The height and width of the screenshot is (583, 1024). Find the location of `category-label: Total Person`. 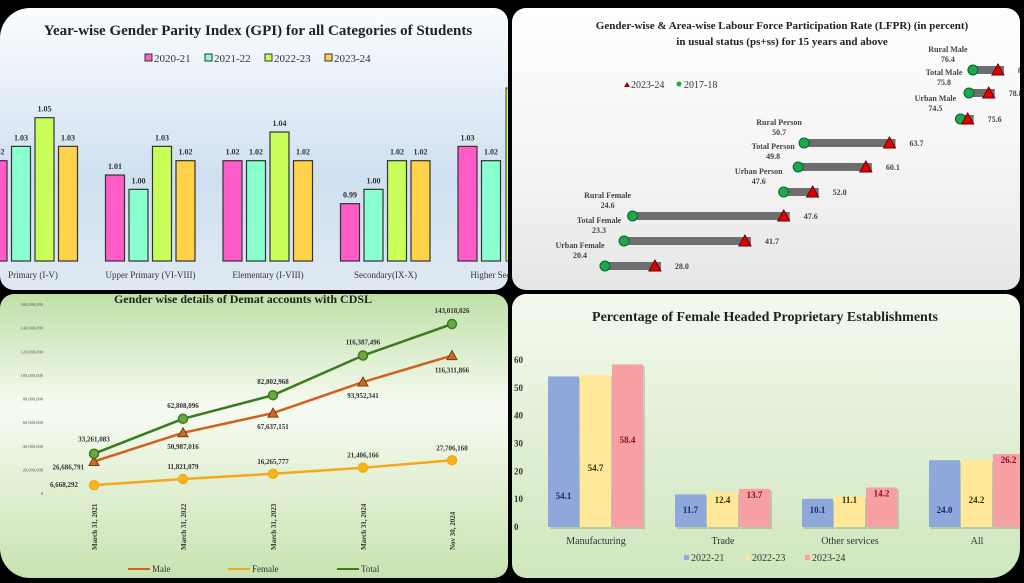

category-label: Total Person is located at coordinates (774, 146).